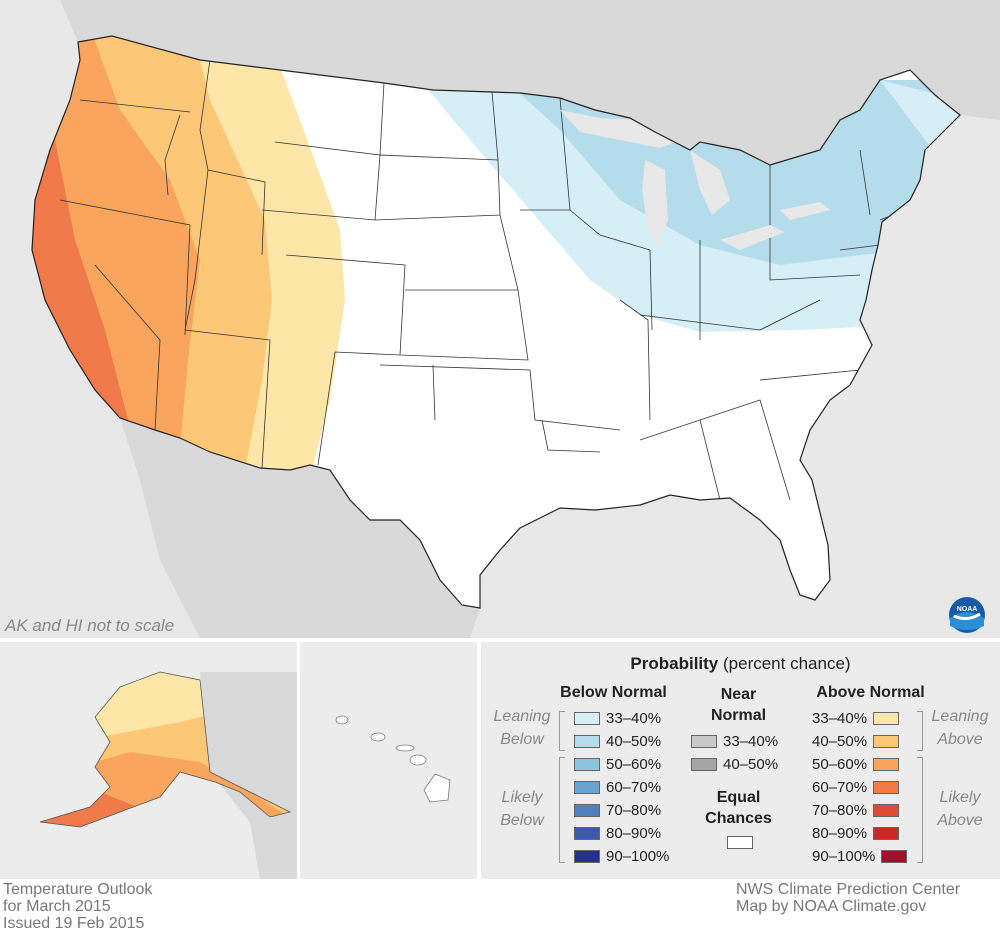 This screenshot has height=938, width=1000. I want to click on above-normal-row: 60–70%, so click(856, 787).